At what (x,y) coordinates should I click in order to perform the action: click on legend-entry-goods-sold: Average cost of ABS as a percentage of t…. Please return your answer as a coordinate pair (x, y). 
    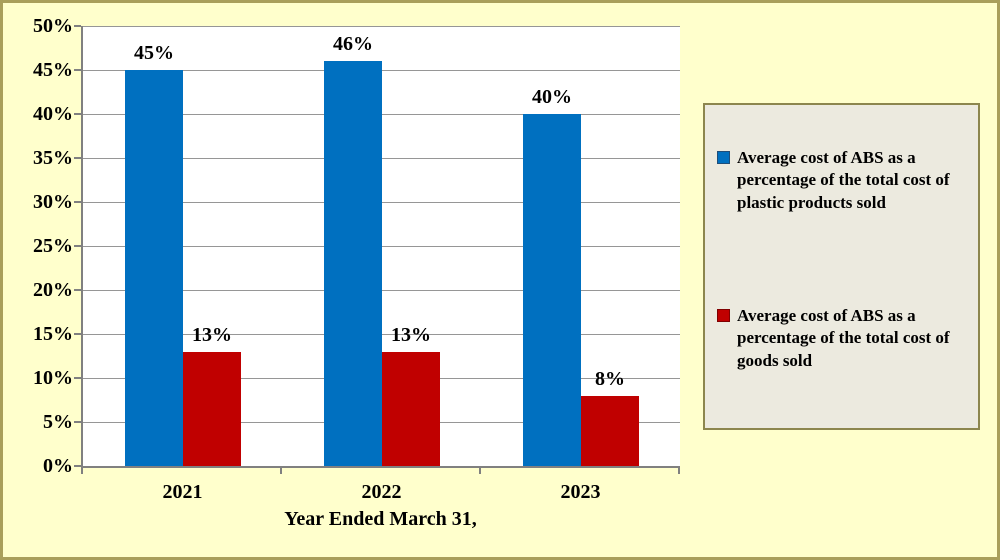
    Looking at the image, I should click on (846, 338).